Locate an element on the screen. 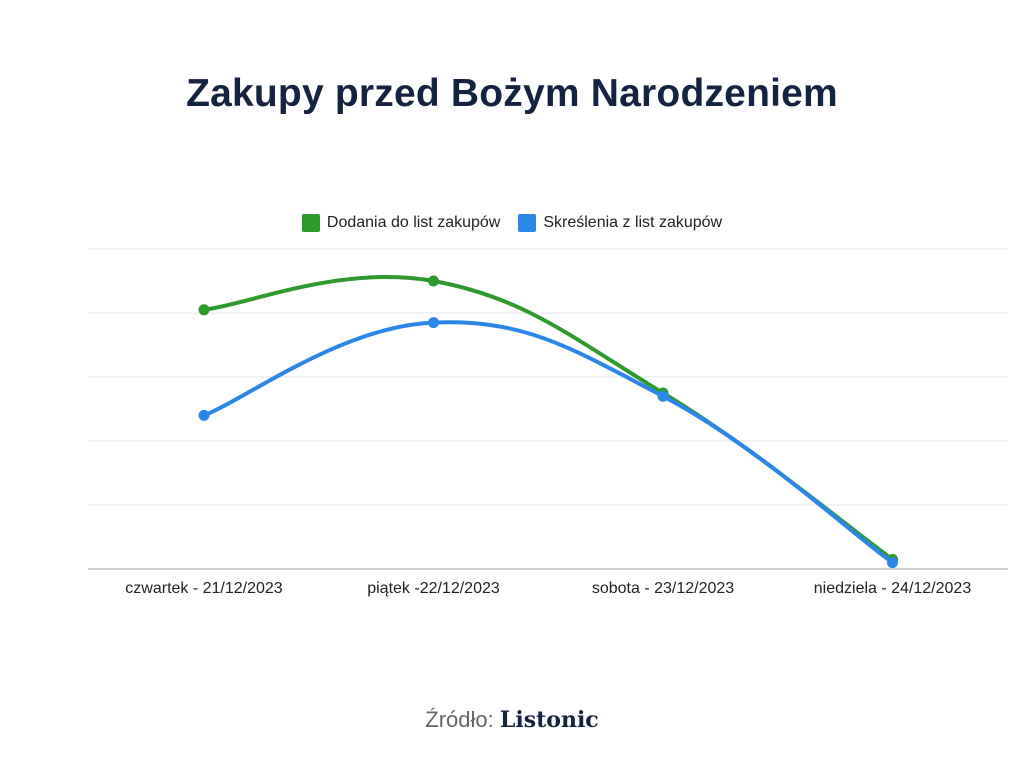 The height and width of the screenshot is (768, 1024). legend-item-removals: Skreślenia z list zakupów is located at coordinates (620, 223).